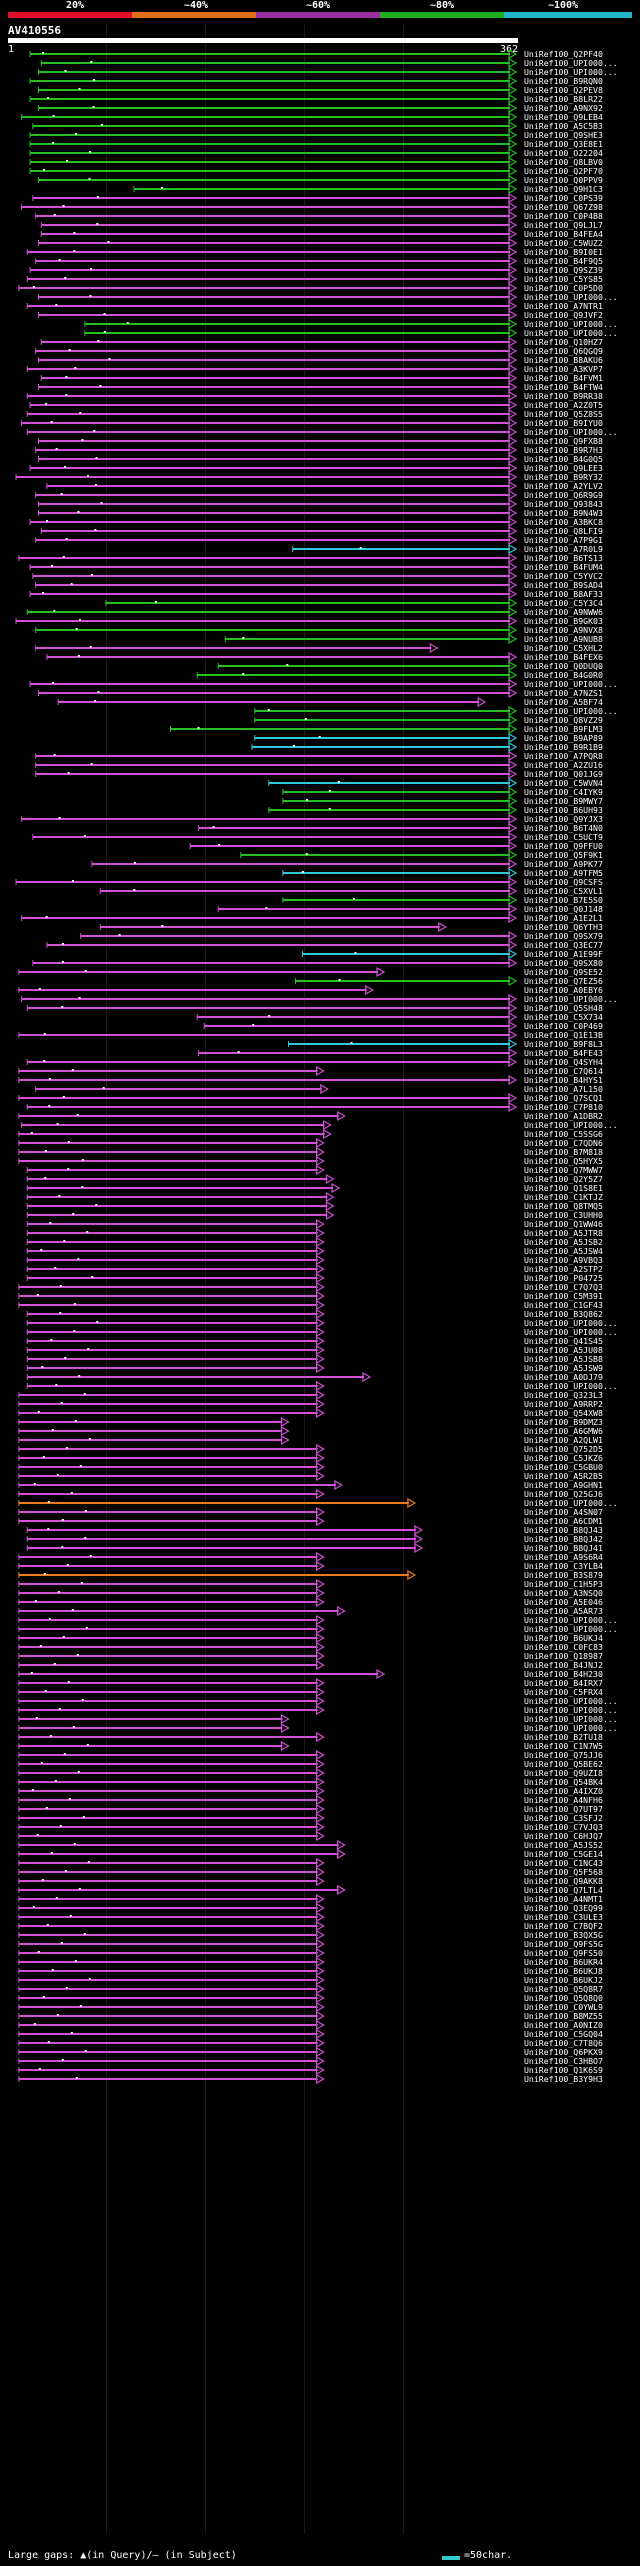 This screenshot has width=640, height=2566. Describe the element at coordinates (314, 1278) in the screenshot. I see `hit-row: UniRef100_P04725` at that location.